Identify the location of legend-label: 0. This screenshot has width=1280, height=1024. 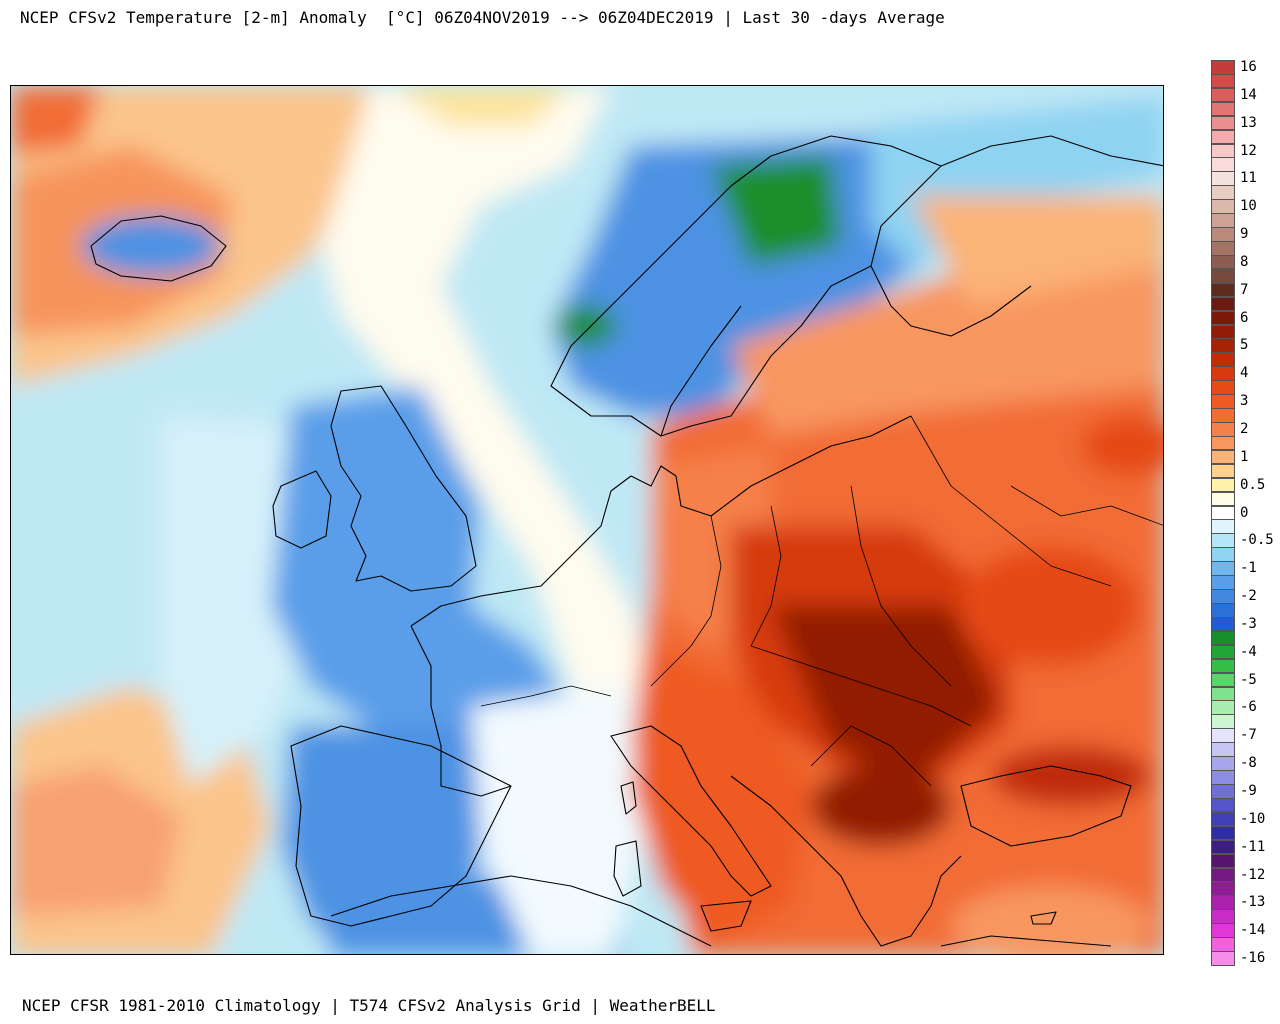
(1244, 512).